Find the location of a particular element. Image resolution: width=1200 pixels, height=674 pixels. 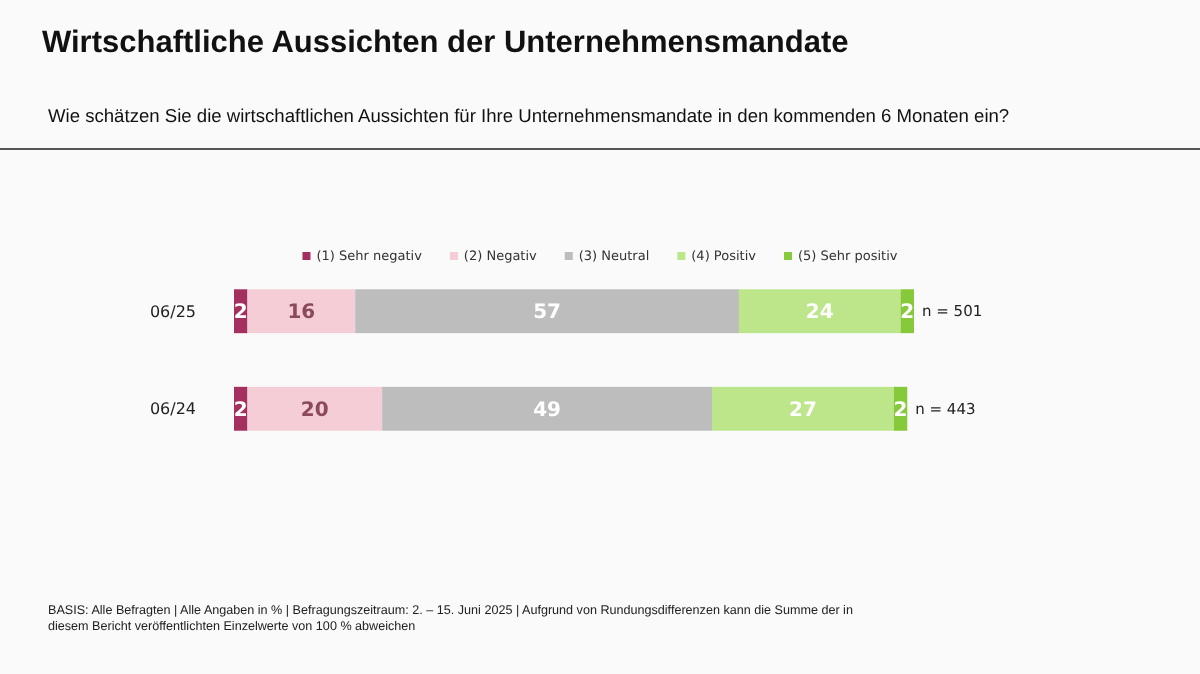

data-label: 16 is located at coordinates (301, 313).